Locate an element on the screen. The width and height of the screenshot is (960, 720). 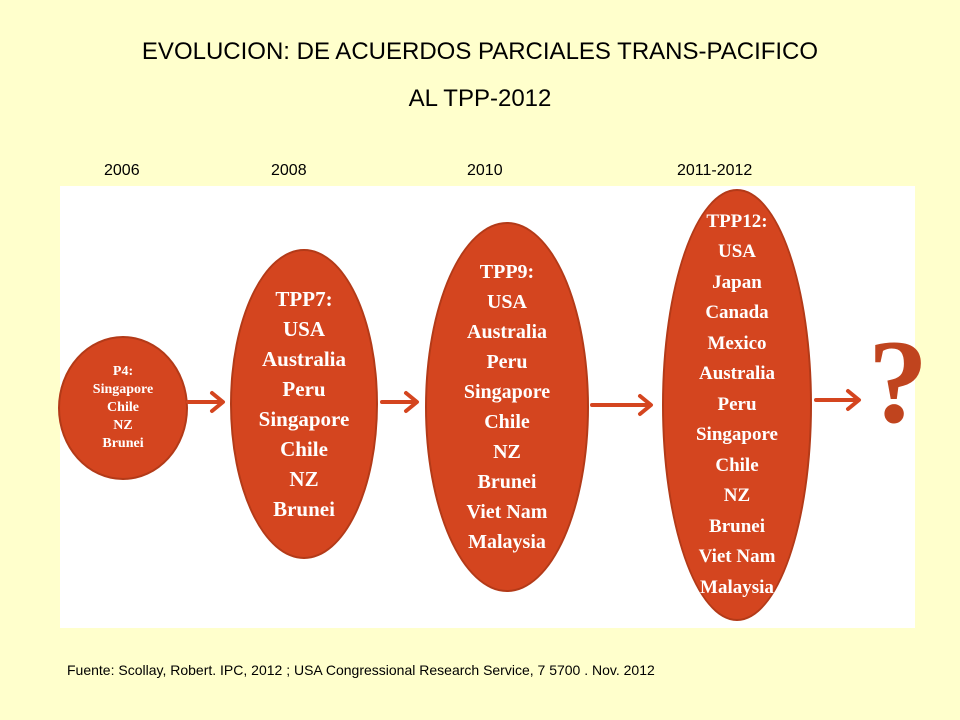
year-label-2008: 2008 is located at coordinates (289, 170).